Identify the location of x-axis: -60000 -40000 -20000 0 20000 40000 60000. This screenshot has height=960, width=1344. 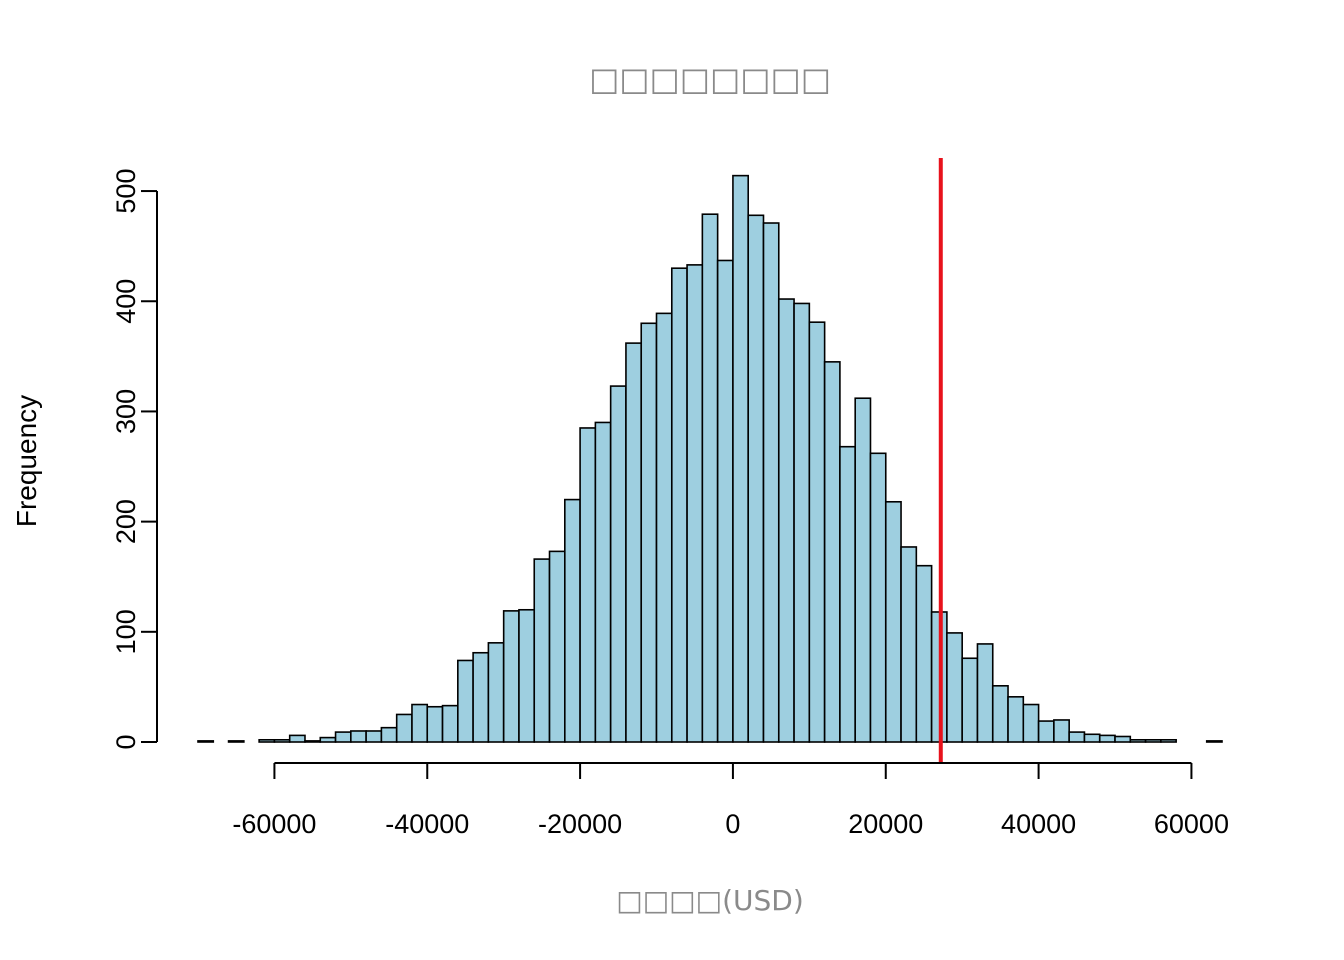
(730, 800).